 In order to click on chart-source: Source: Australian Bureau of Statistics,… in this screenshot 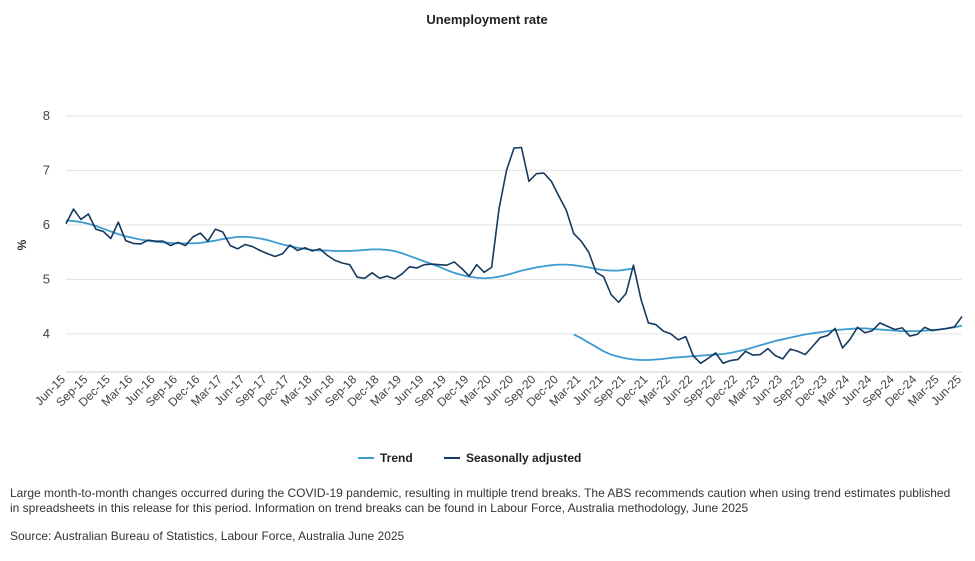, I will do `click(207, 536)`.